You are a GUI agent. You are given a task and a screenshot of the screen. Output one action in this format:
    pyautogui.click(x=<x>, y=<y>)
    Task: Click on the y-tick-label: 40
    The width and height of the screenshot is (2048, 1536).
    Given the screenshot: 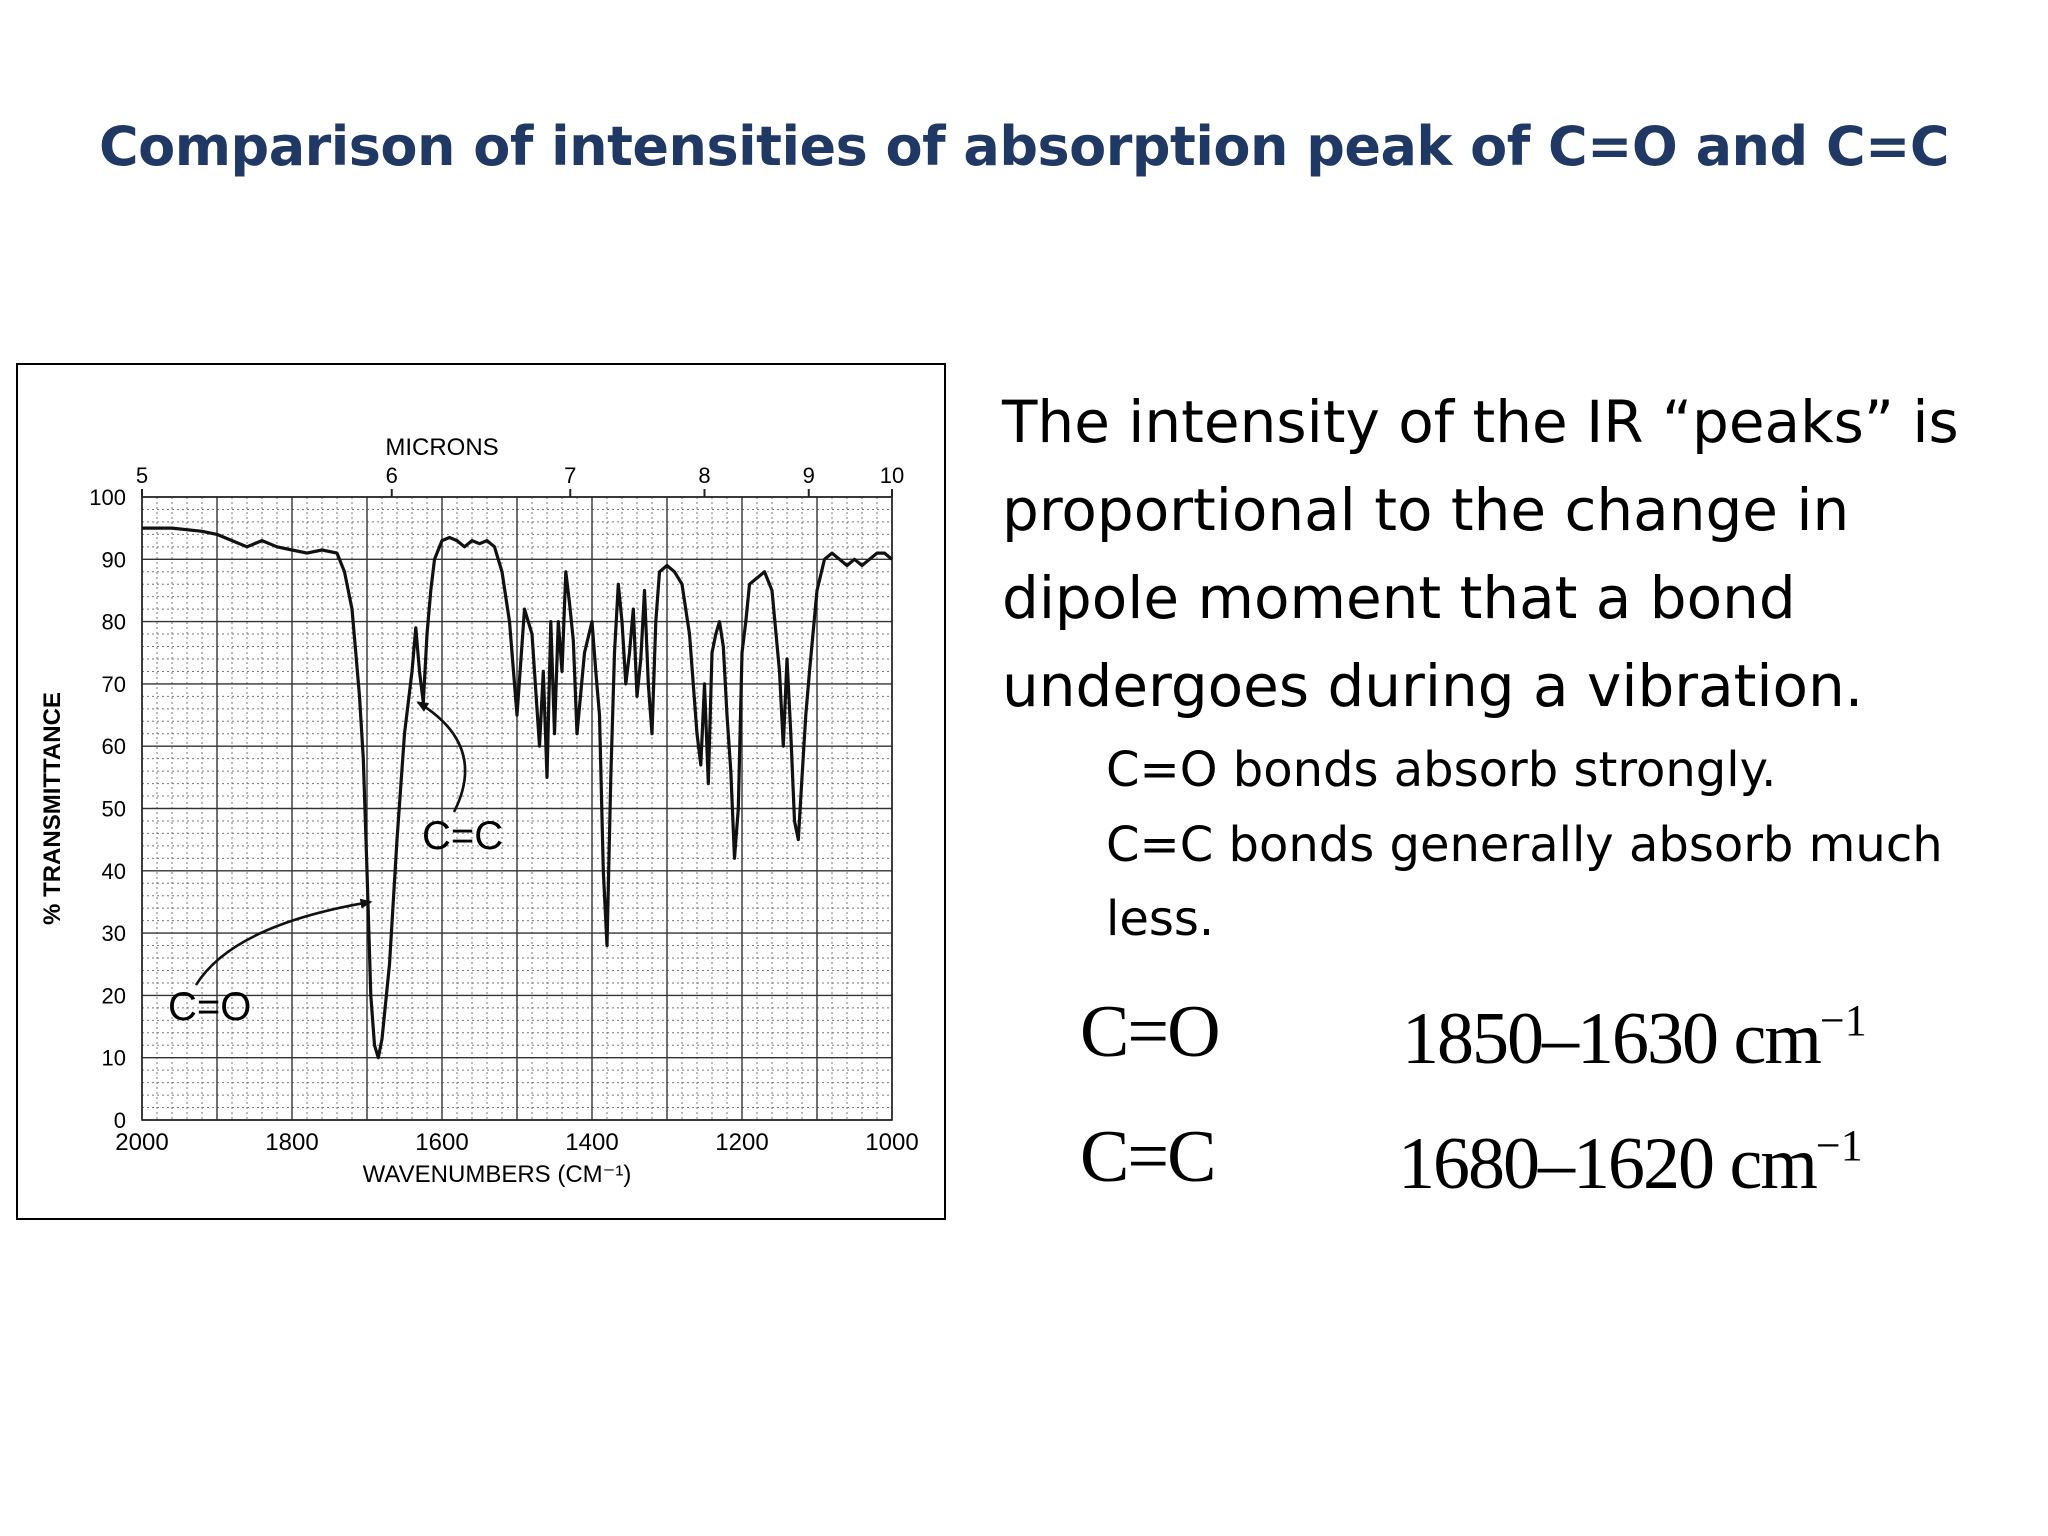 What is the action you would take?
    pyautogui.click(x=114, y=871)
    